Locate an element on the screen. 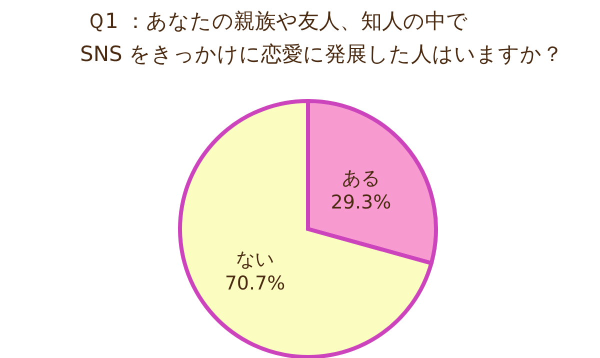  data-label: 70.7% is located at coordinates (255, 283).